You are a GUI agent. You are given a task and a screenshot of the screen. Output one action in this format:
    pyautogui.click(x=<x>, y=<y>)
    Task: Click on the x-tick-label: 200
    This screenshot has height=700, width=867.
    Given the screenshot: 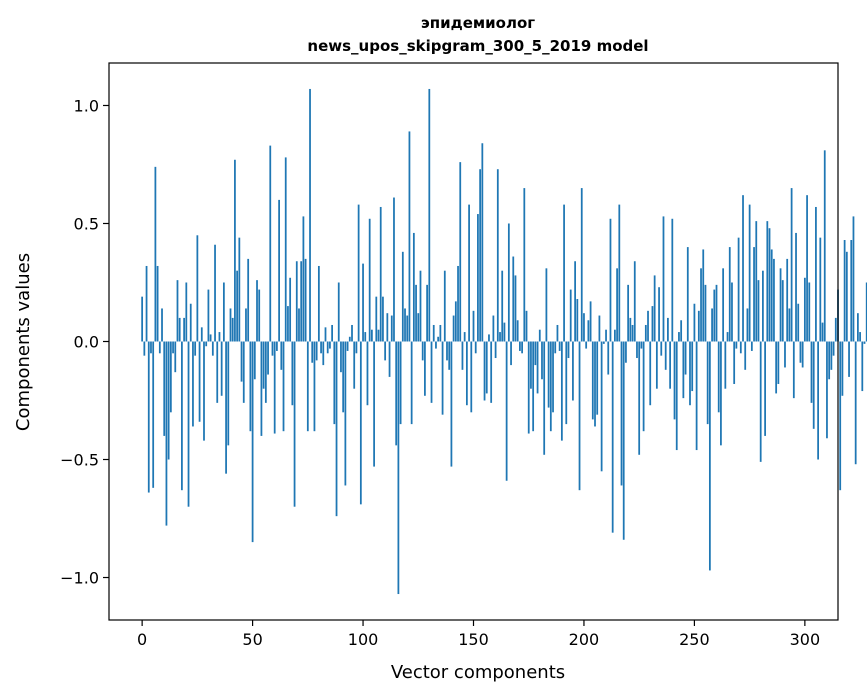 What is the action you would take?
    pyautogui.click(x=584, y=639)
    